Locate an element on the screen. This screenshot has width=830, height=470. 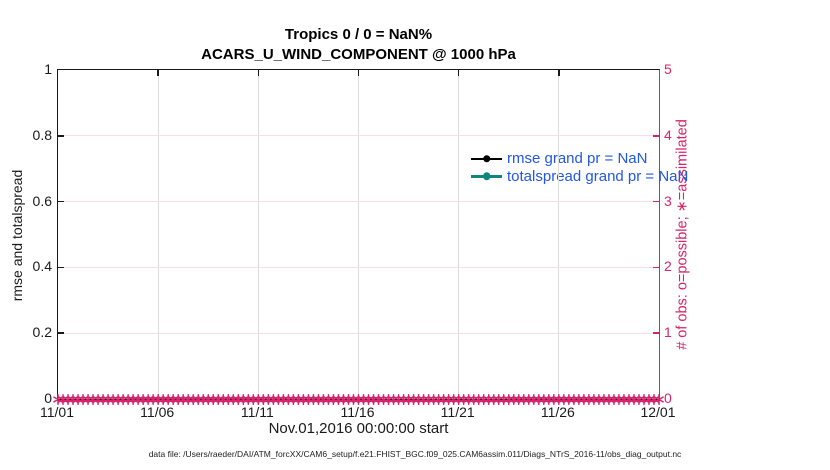
y-right-tick-label: 2 is located at coordinates (668, 266).